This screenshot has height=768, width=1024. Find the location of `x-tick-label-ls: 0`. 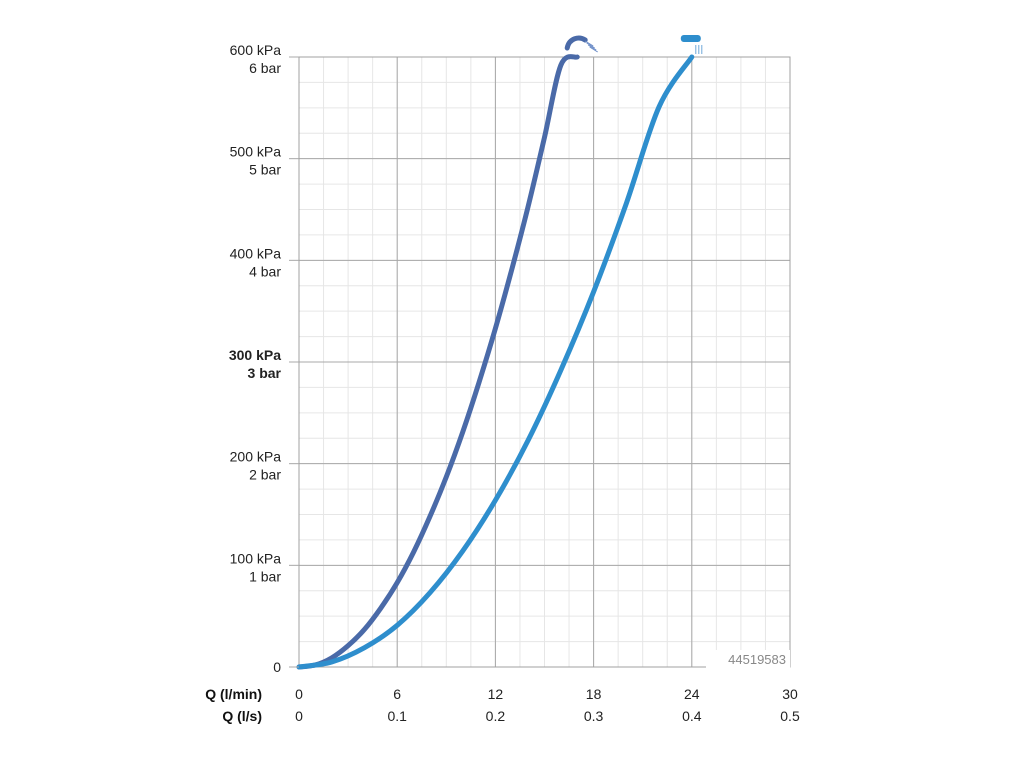

x-tick-label-ls: 0 is located at coordinates (299, 716).